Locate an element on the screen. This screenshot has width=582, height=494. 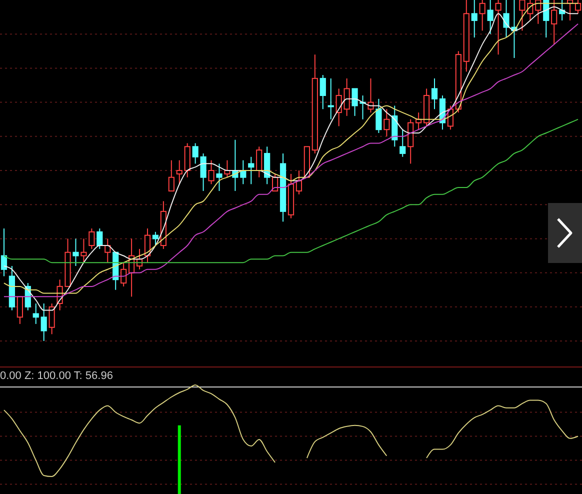
text: 0.00 Z: 100.00 T: 56.96 is located at coordinates (56, 376).